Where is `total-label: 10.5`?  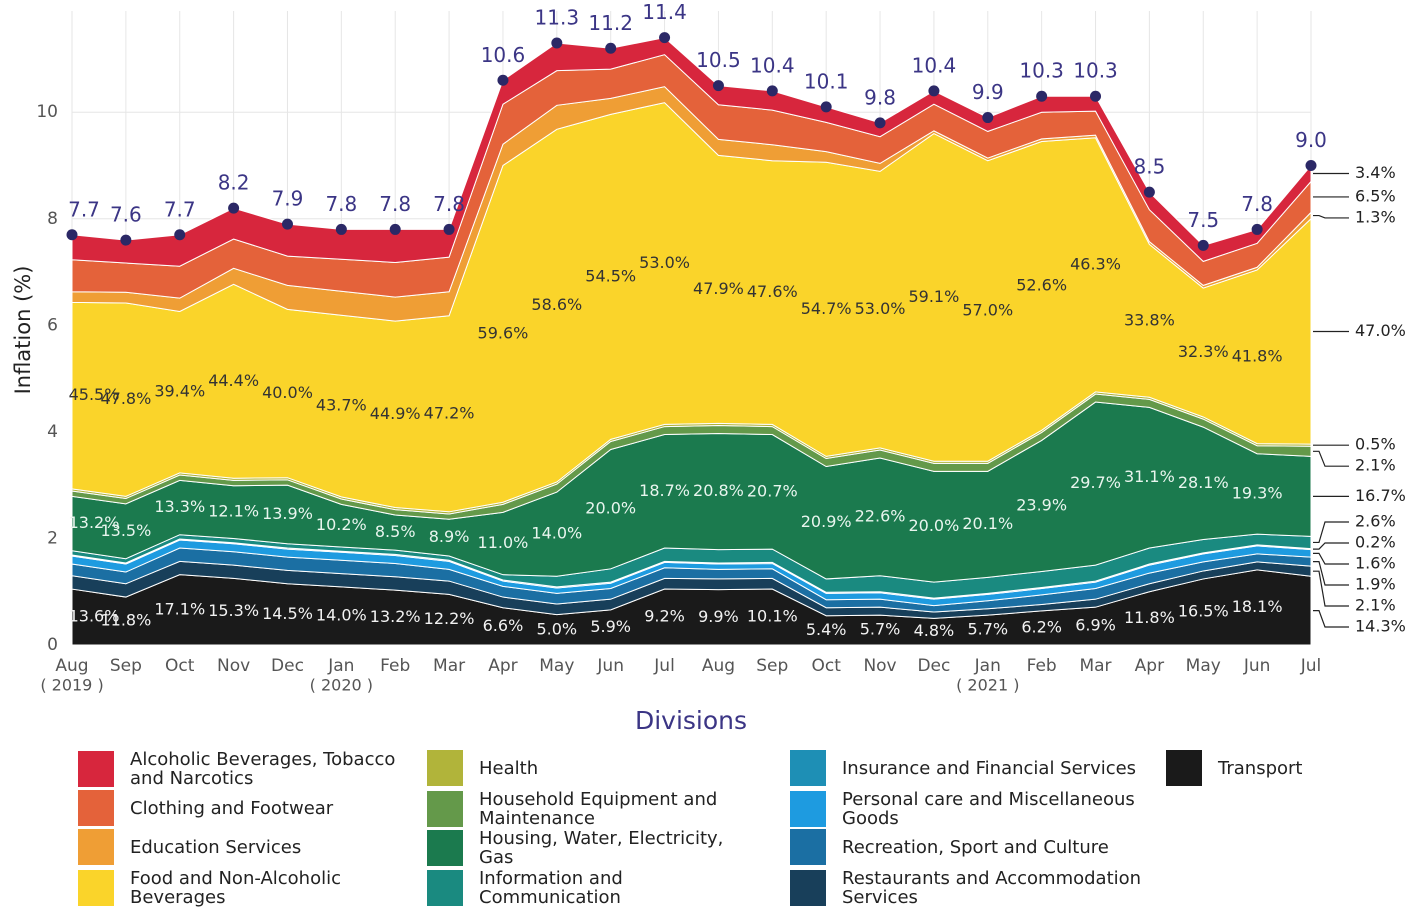 total-label: 10.5 is located at coordinates (718, 60).